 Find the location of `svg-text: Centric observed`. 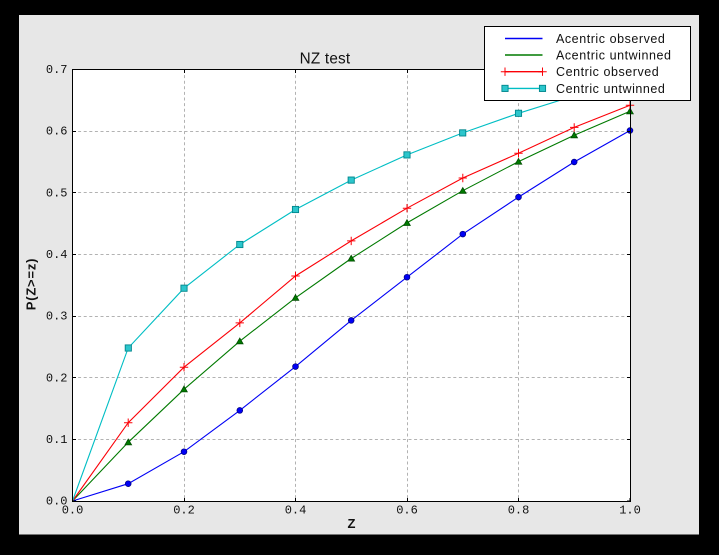

svg-text: Centric observed is located at coordinates (607, 72).